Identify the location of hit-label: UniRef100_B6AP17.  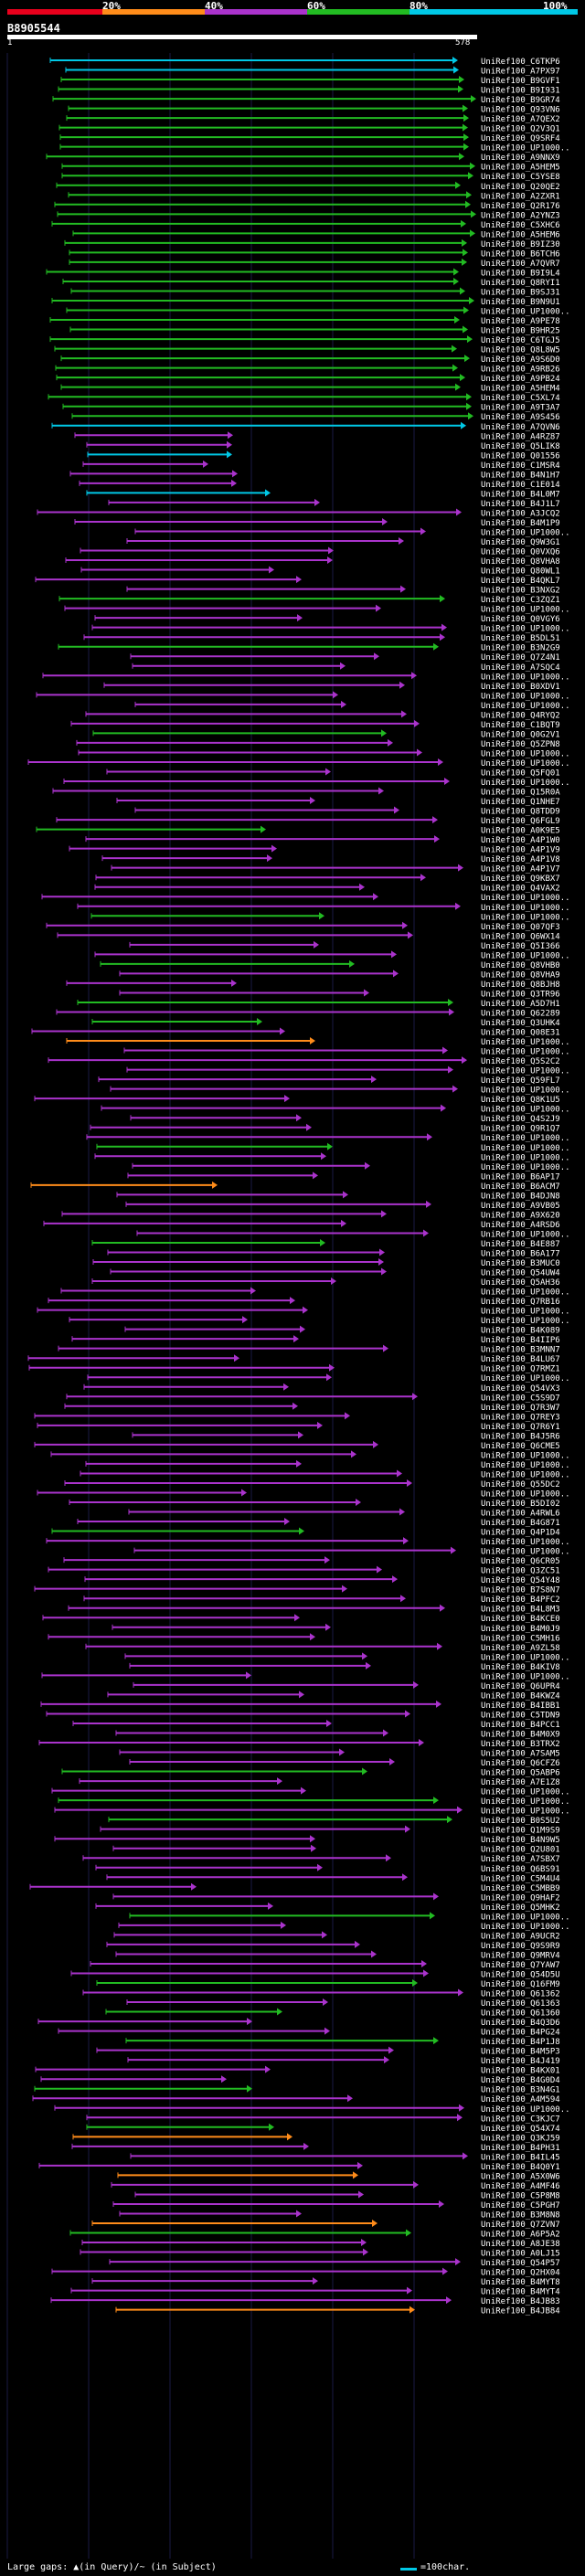
(520, 1177).